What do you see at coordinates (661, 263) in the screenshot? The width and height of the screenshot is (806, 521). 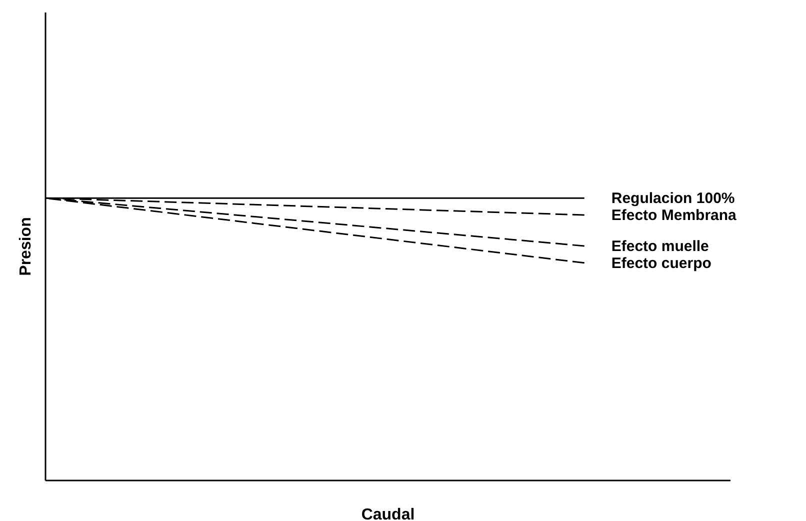 I see `series-label: Efecto cuerpo` at bounding box center [661, 263].